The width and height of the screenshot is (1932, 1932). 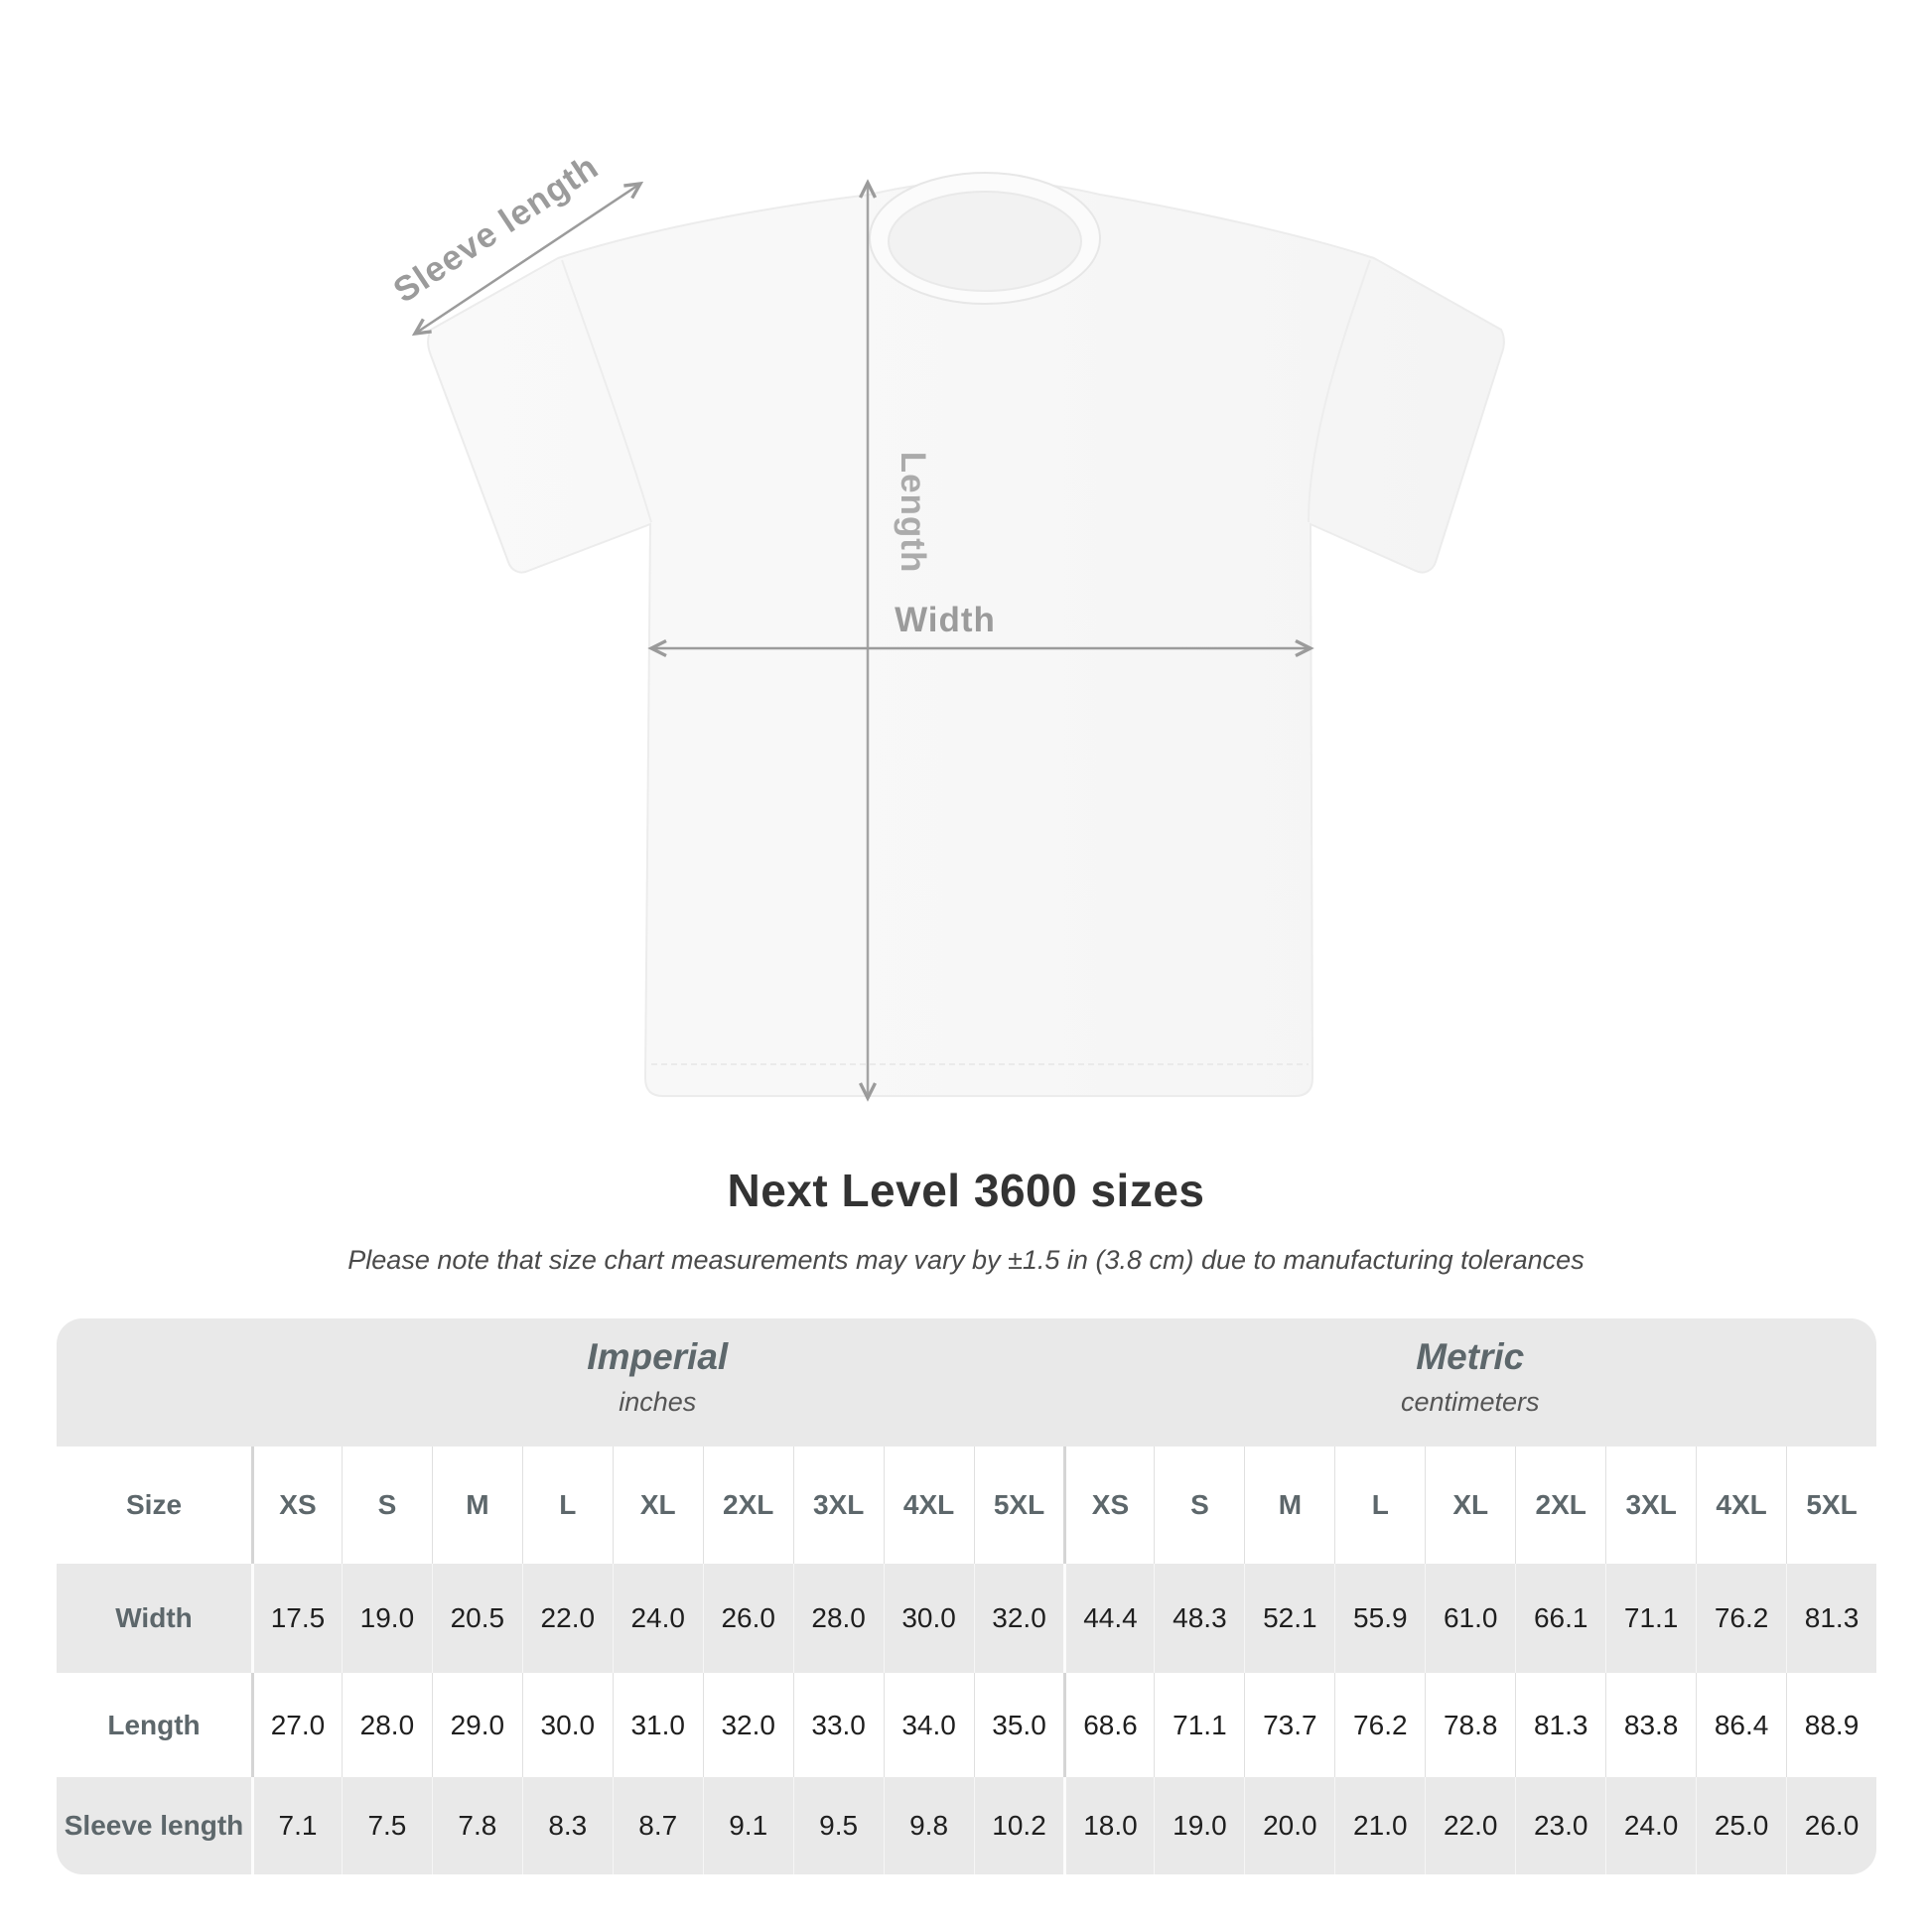 I want to click on width-value: 76.2, so click(x=1741, y=1618).